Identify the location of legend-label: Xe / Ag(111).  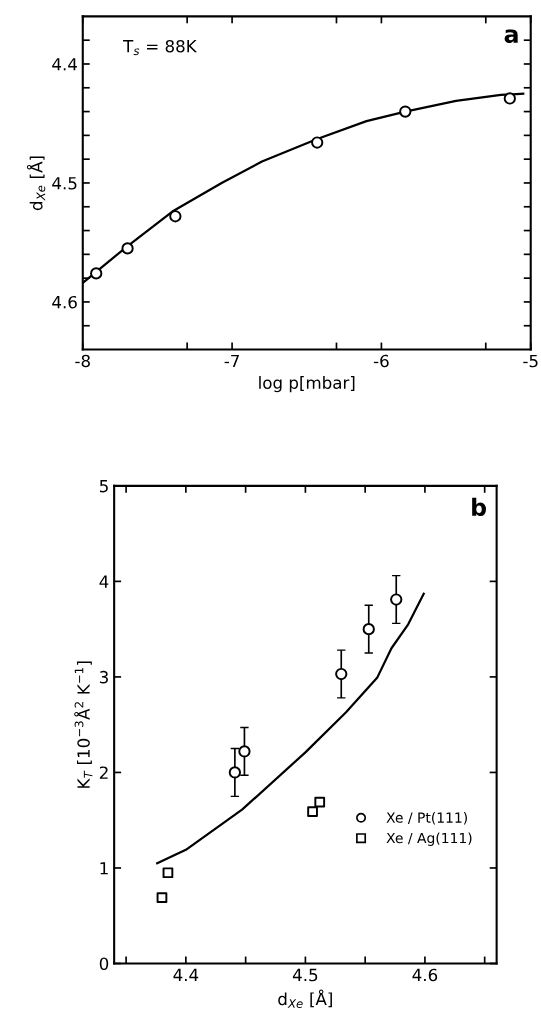
(429, 839).